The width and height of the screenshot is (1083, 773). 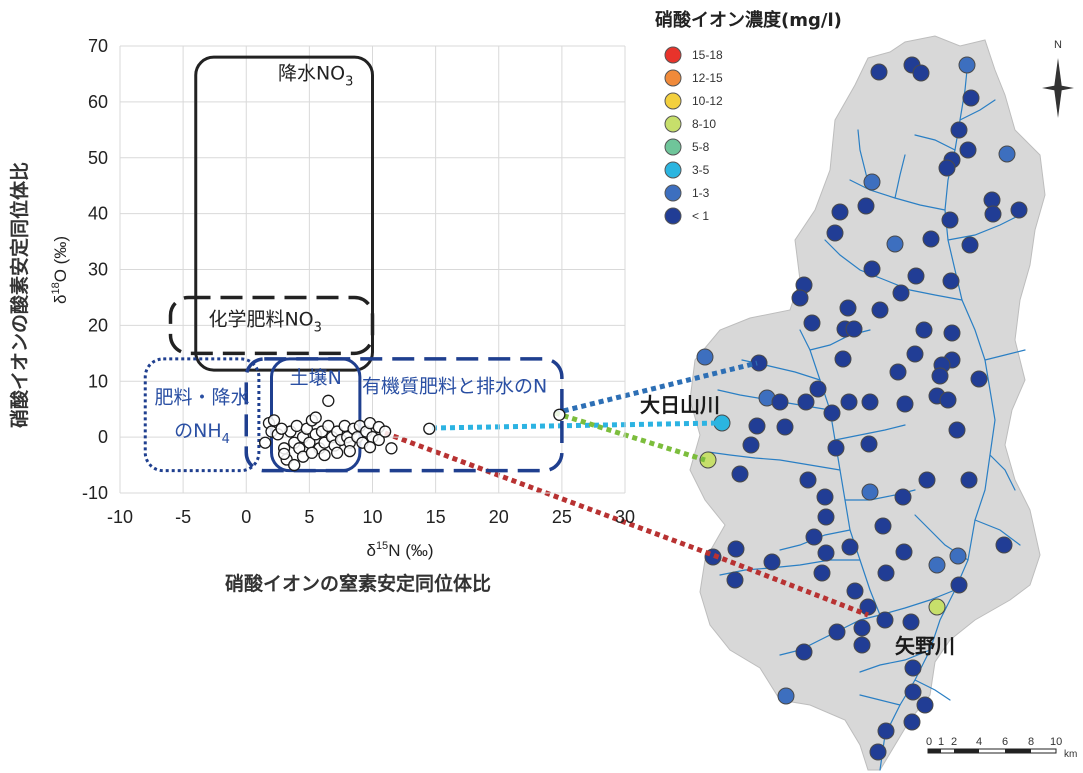 What do you see at coordinates (707, 78) in the screenshot?
I see `legend-label: 12-15` at bounding box center [707, 78].